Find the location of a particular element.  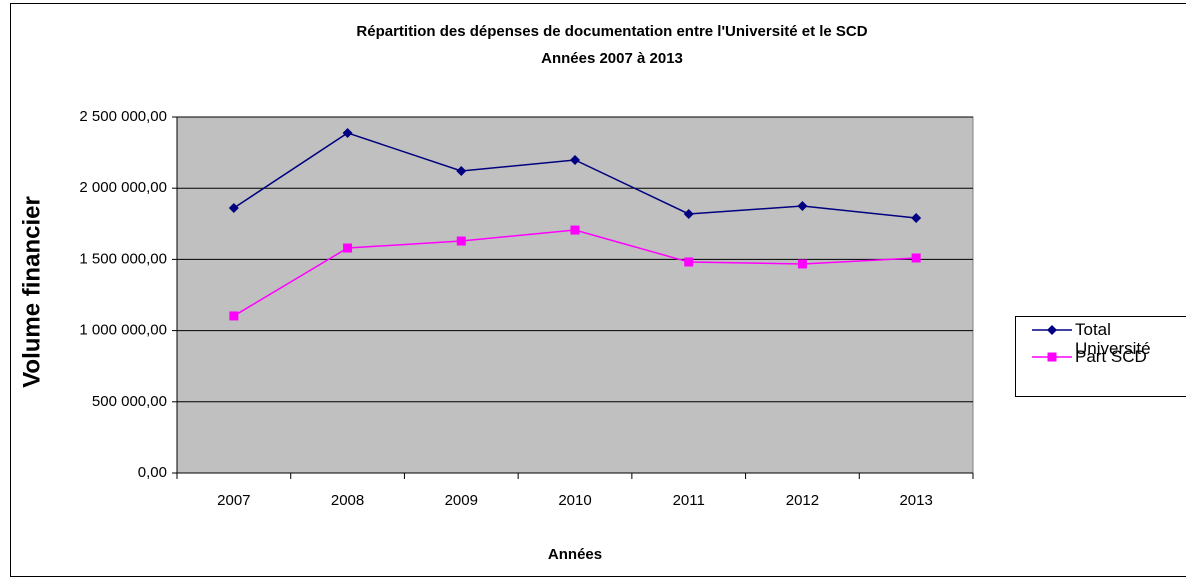

legend-label: Part SCD is located at coordinates (1111, 356).